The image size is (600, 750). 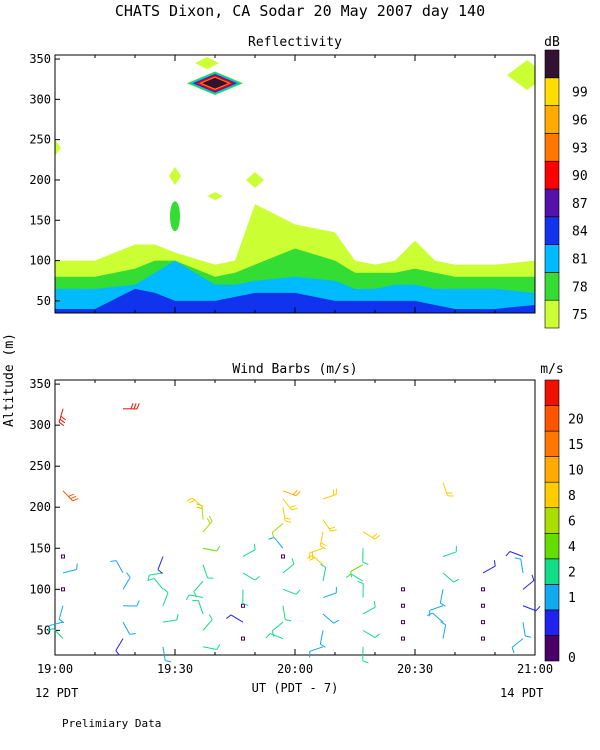 What do you see at coordinates (572, 573) in the screenshot?
I see `wind-colorbar-tick-label: 2` at bounding box center [572, 573].